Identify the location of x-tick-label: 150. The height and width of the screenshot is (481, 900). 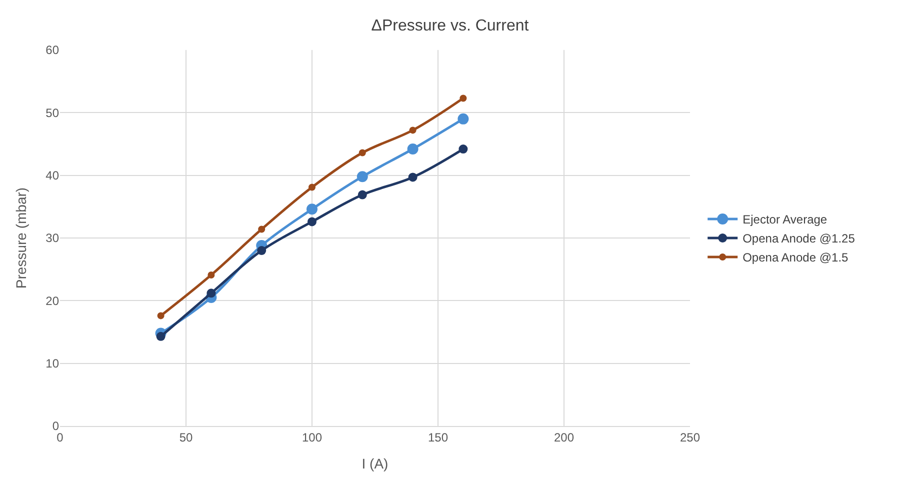
(438, 437).